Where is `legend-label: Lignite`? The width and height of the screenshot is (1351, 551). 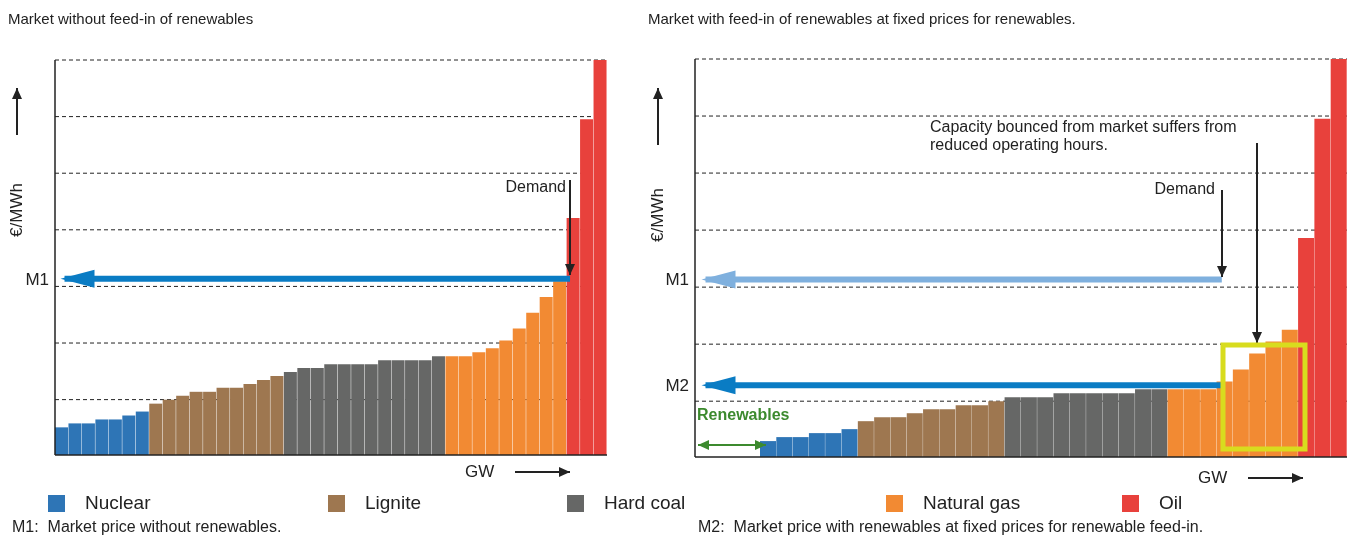
legend-label: Lignite is located at coordinates (393, 503).